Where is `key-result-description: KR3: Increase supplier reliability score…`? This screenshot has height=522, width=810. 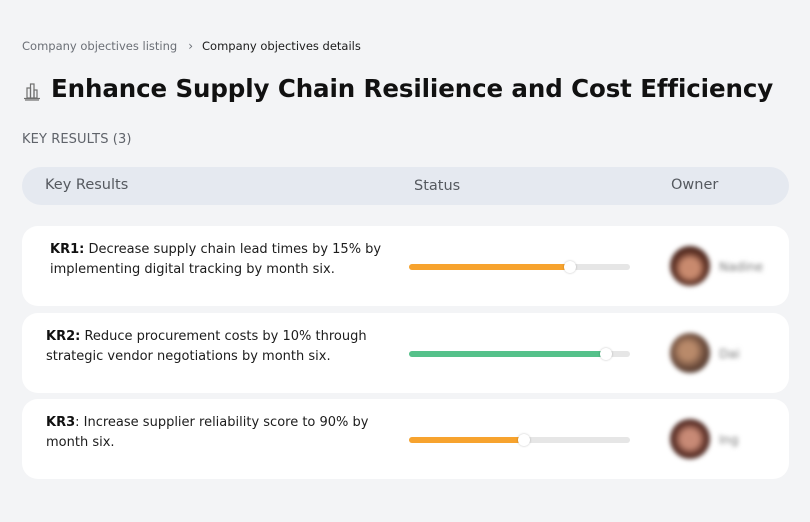
key-result-description: KR3: Increase supplier reliability score… is located at coordinates (216, 433).